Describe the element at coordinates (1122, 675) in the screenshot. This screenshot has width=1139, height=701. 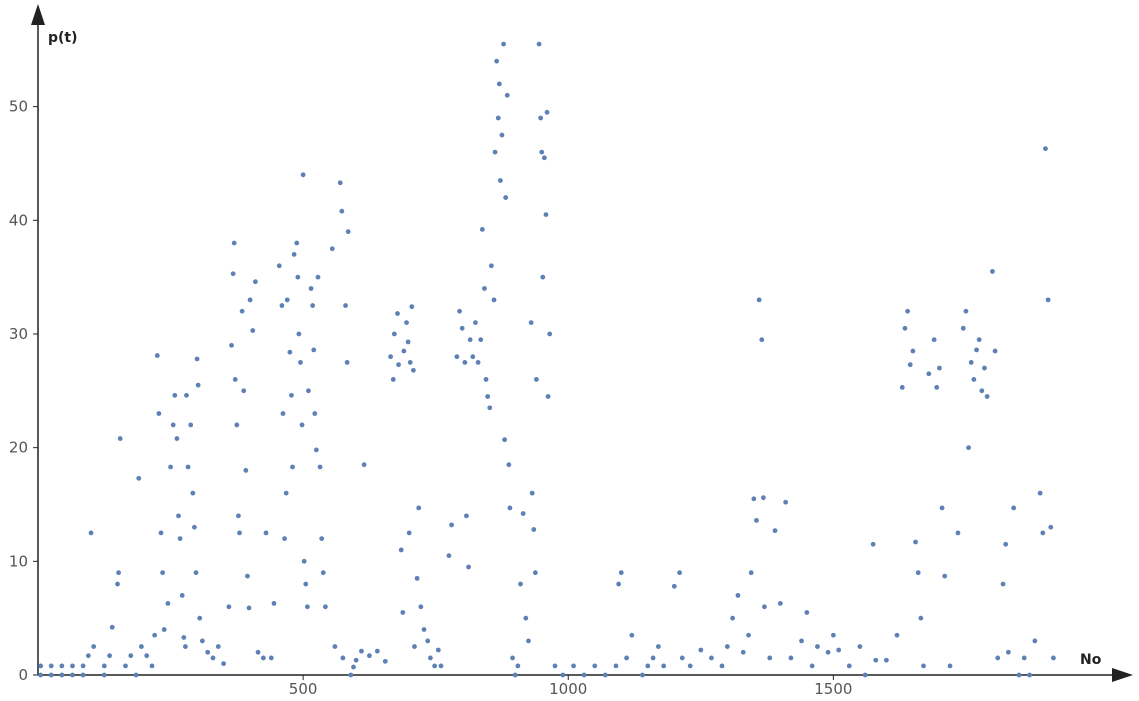
I see `x-arrow` at that location.